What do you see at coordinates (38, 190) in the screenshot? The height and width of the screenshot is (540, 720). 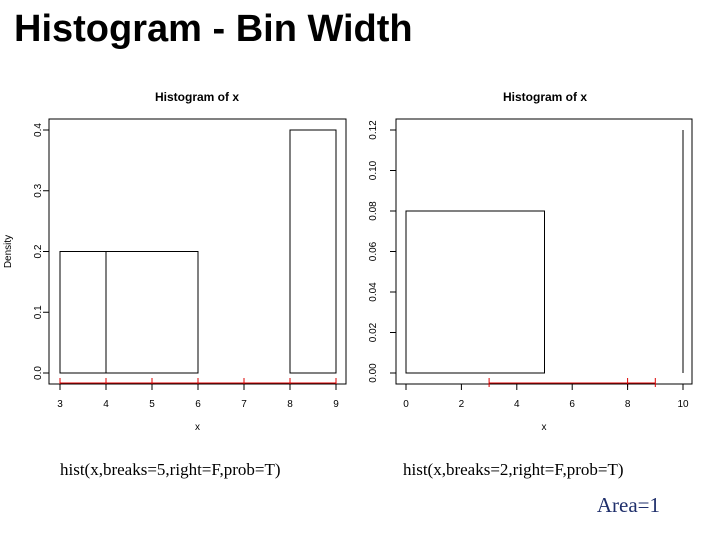 I see `y-tick-label: 0.3` at bounding box center [38, 190].